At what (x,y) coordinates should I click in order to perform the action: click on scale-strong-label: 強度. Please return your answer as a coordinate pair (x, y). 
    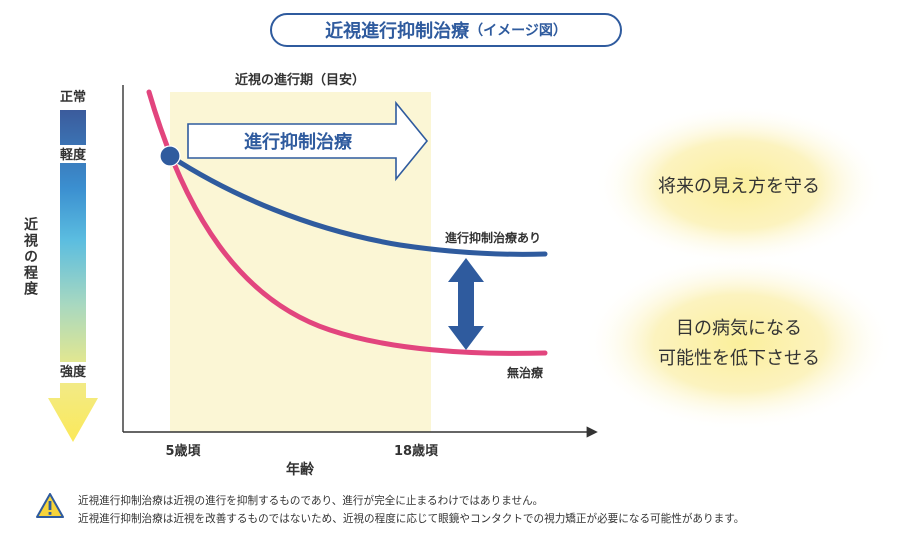
    Looking at the image, I should click on (73, 372).